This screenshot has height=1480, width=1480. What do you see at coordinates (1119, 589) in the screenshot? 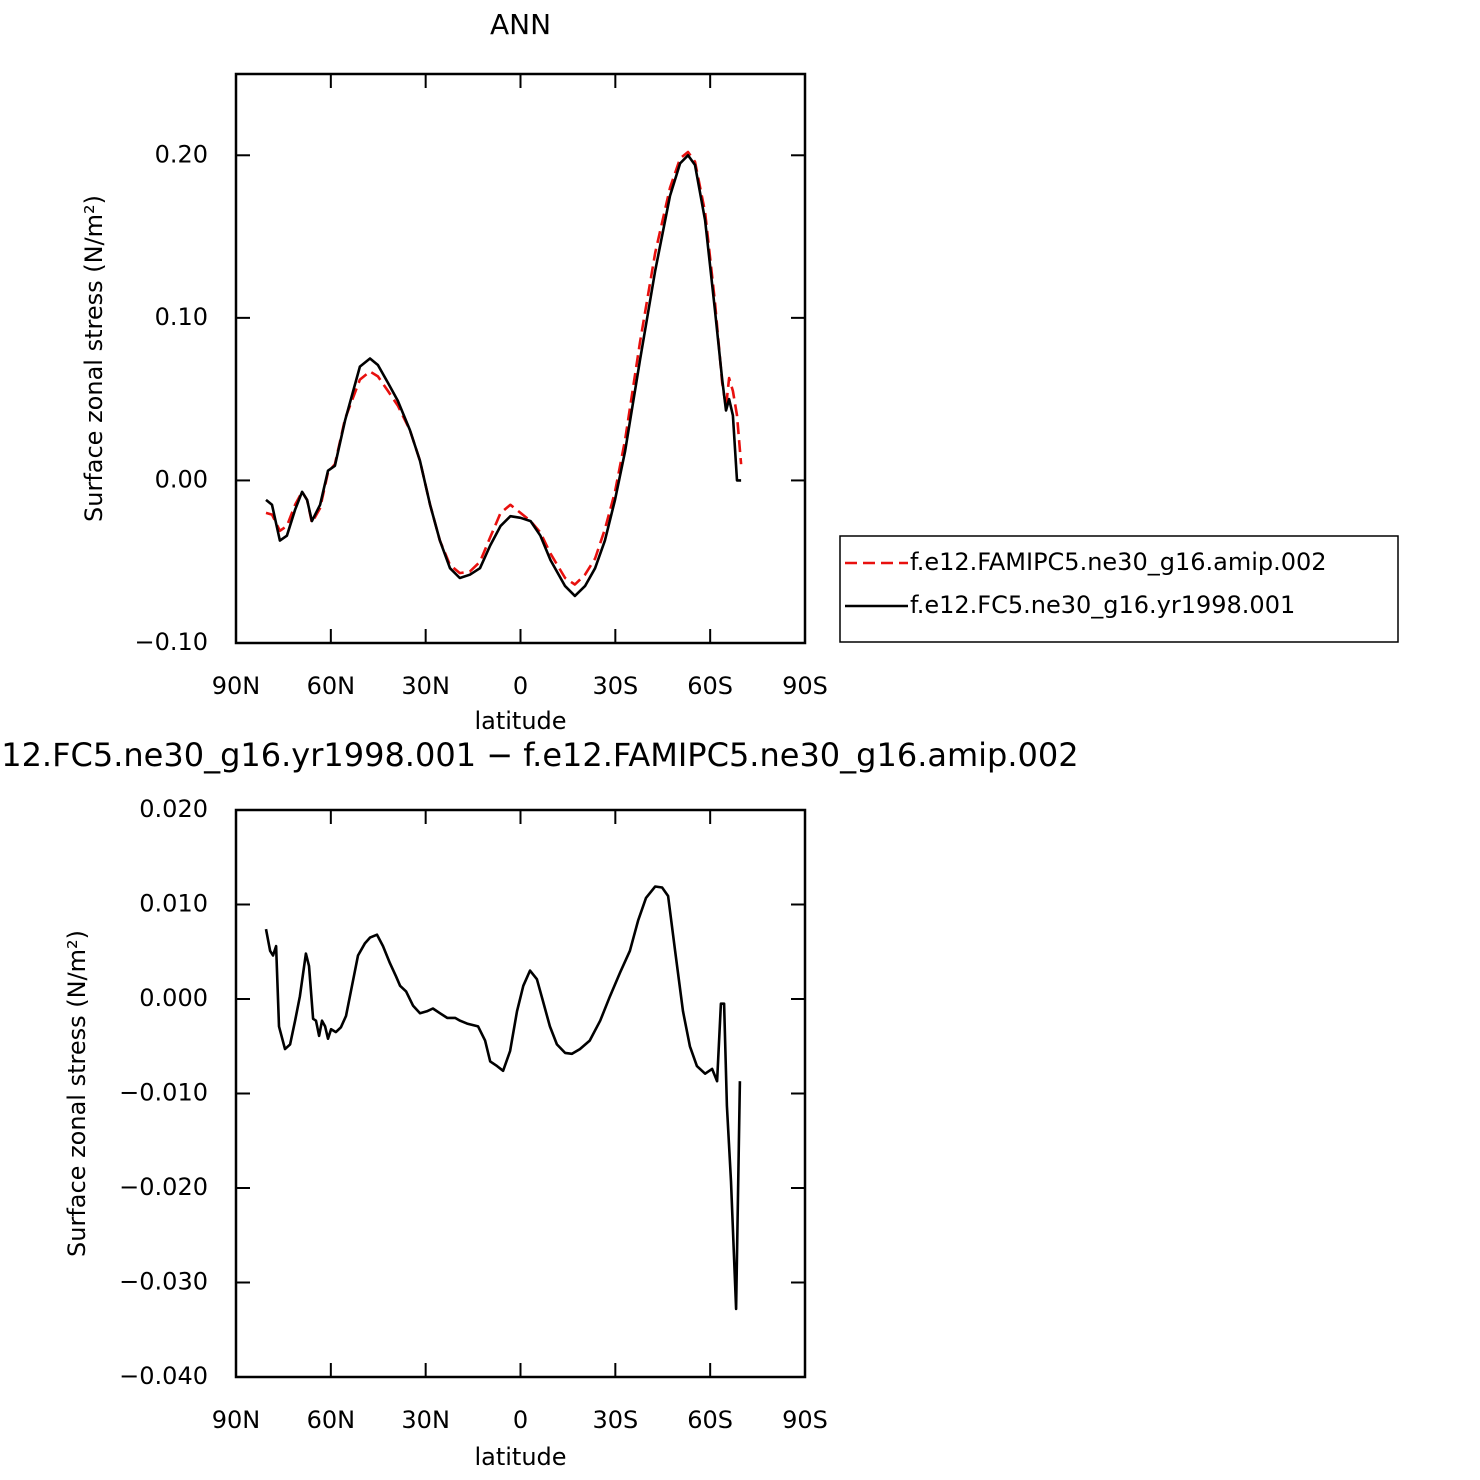
I see `legend-box` at bounding box center [1119, 589].